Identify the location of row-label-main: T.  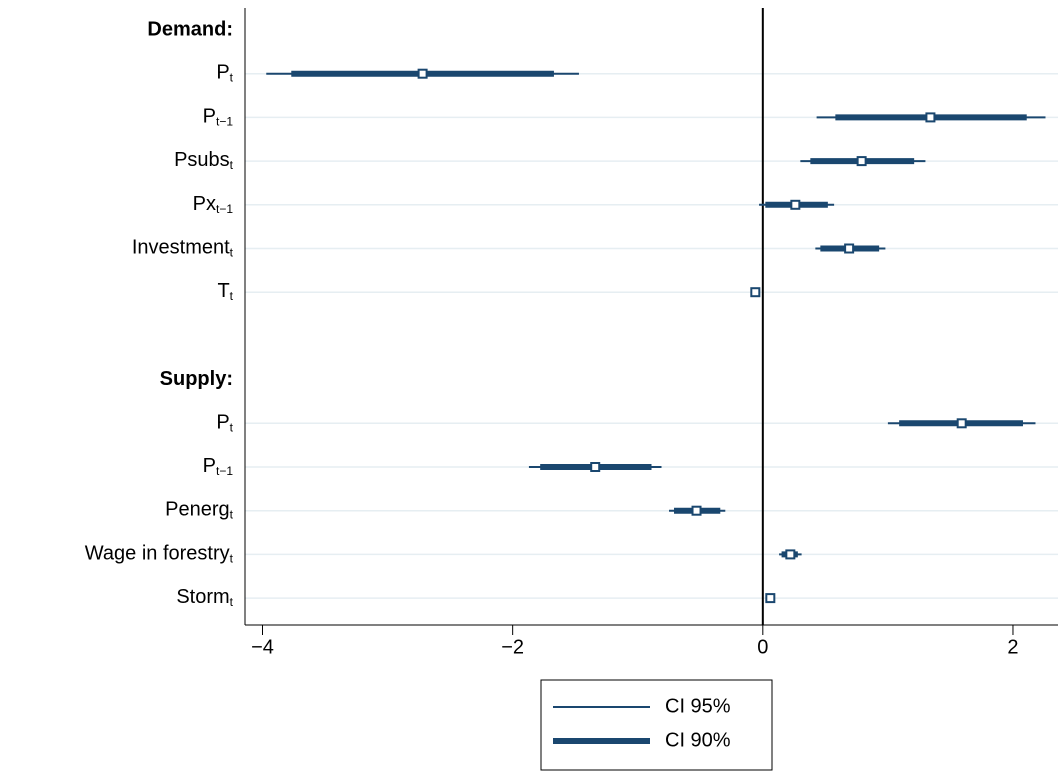
(223, 291).